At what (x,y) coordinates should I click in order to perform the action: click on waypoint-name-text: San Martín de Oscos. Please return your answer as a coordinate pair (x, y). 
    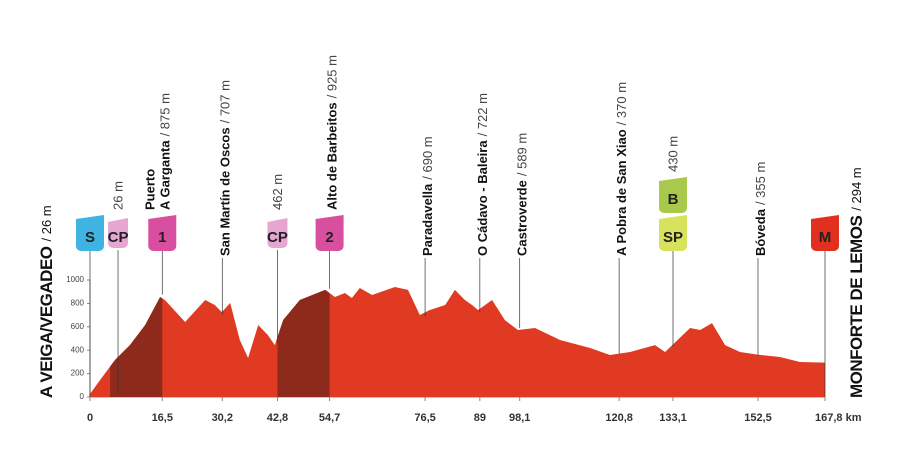
    Looking at the image, I should click on (225, 191).